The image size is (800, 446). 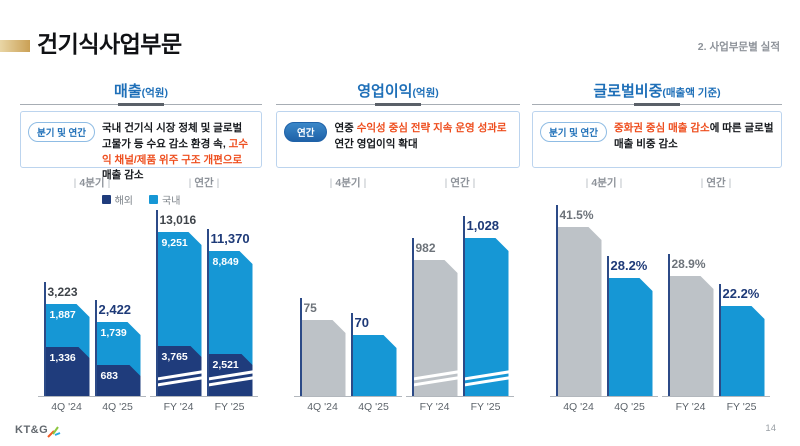 What do you see at coordinates (741, 305) in the screenshot?
I see `bar-slot-FY25: 22.2% FY '25` at bounding box center [741, 305].